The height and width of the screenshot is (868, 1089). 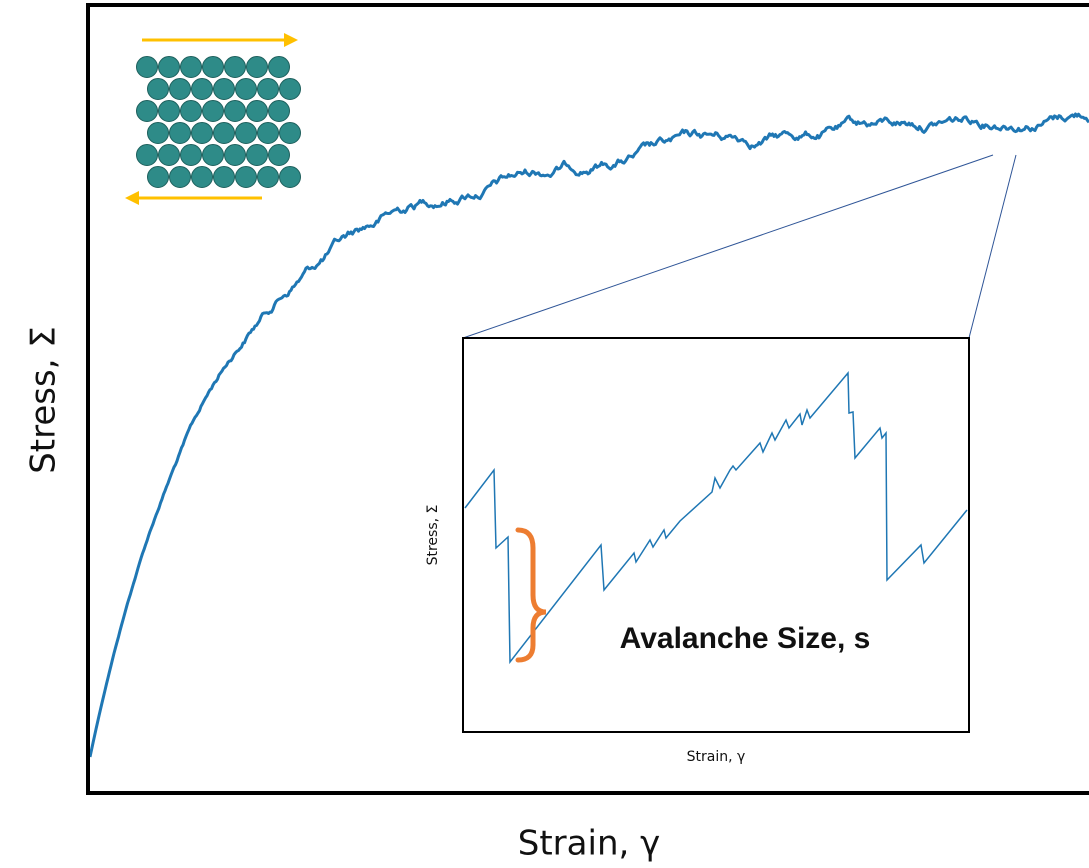 I want to click on avalanche-brace, so click(x=531, y=595).